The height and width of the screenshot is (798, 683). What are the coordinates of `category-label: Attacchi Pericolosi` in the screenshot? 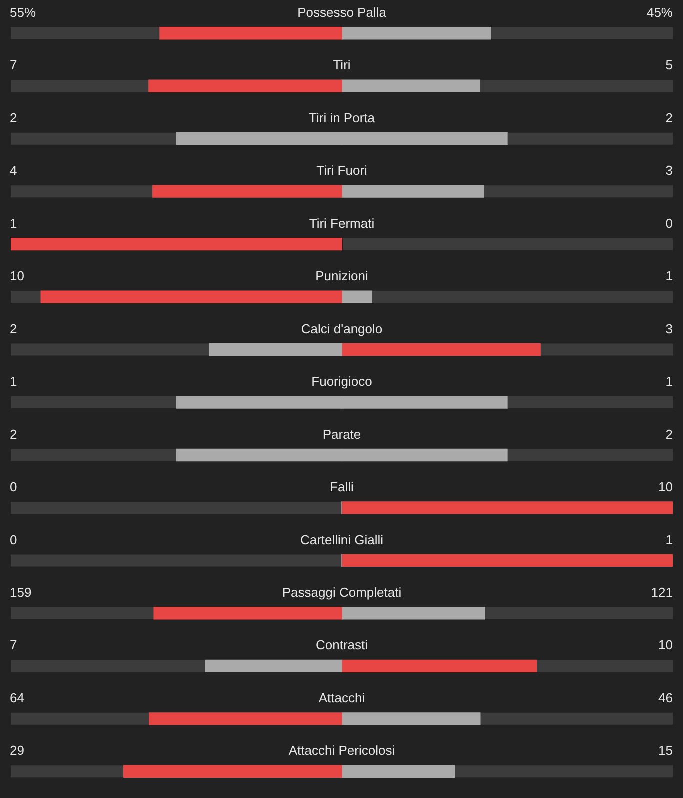 It's located at (342, 750).